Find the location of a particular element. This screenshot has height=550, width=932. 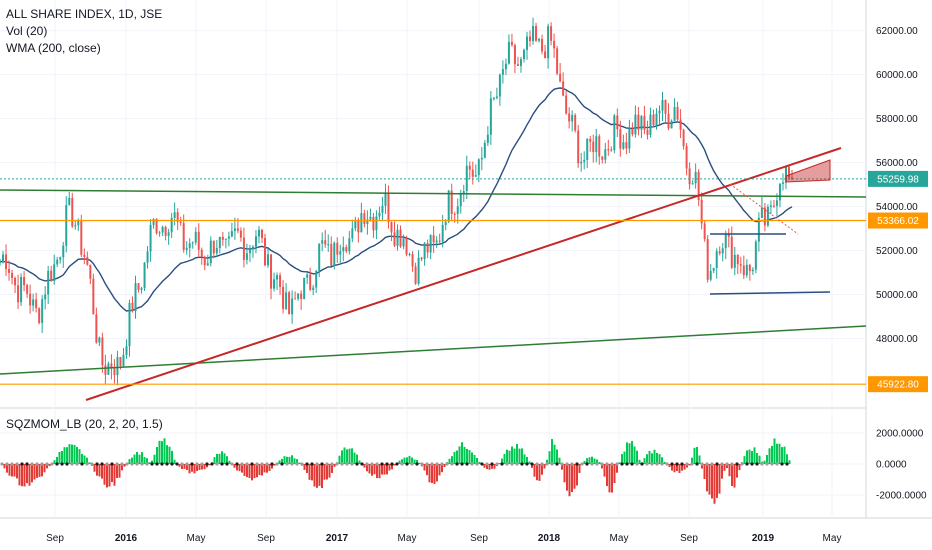

x-tick-label: 2016 is located at coordinates (126, 538).